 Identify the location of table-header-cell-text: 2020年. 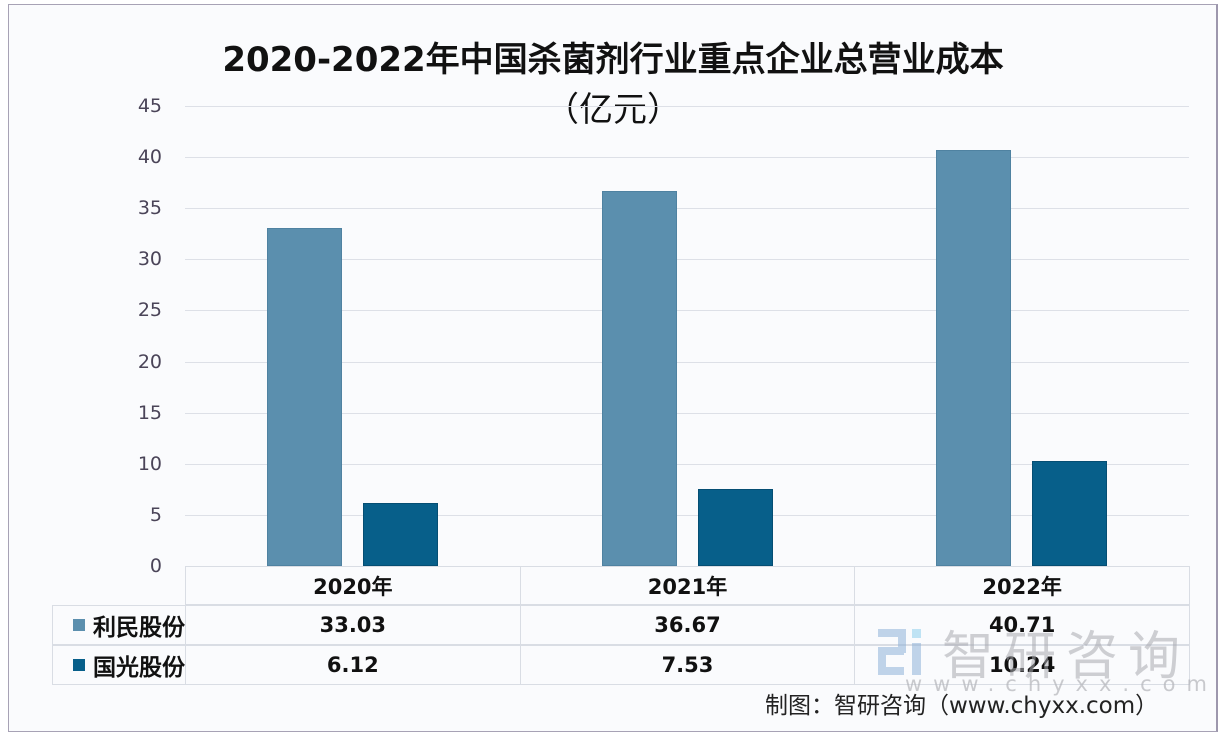
(353, 586).